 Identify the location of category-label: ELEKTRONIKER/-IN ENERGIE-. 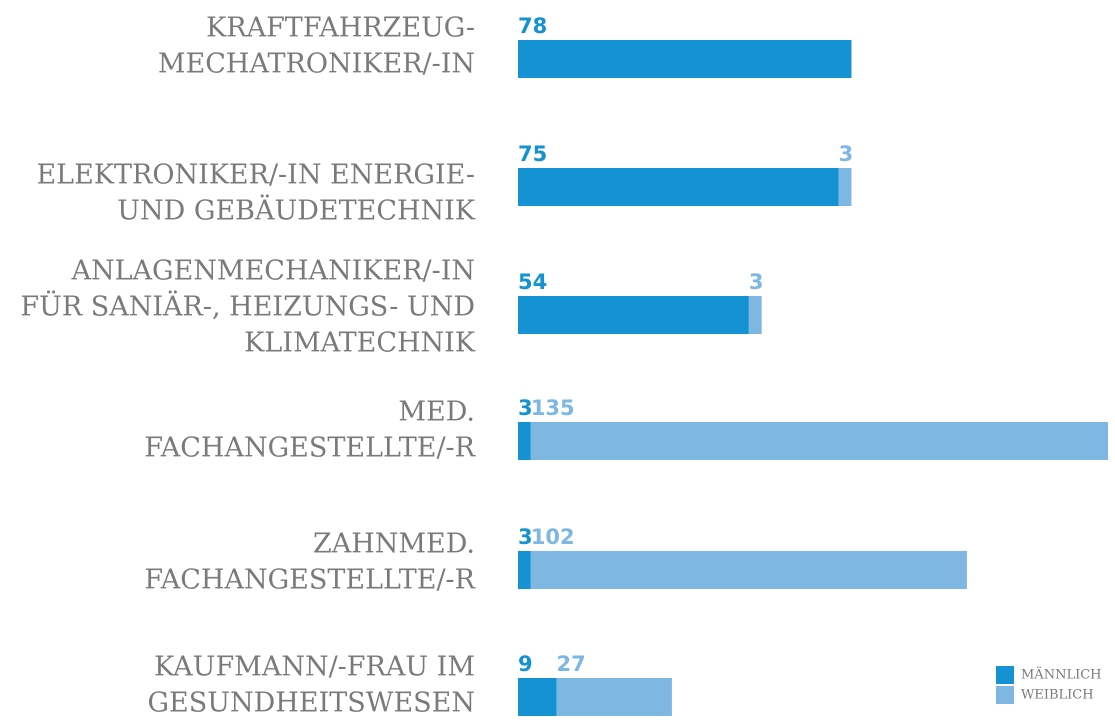
(255, 175).